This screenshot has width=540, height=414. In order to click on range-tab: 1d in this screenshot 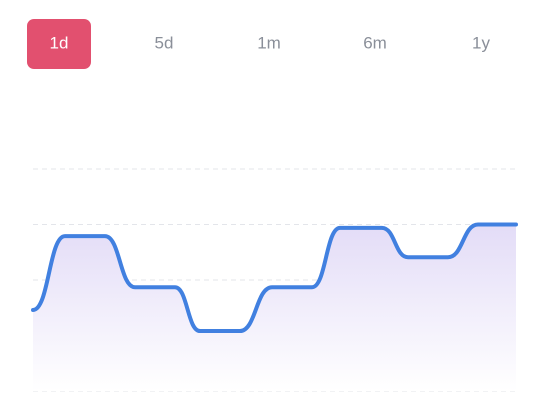, I will do `click(59, 44)`.